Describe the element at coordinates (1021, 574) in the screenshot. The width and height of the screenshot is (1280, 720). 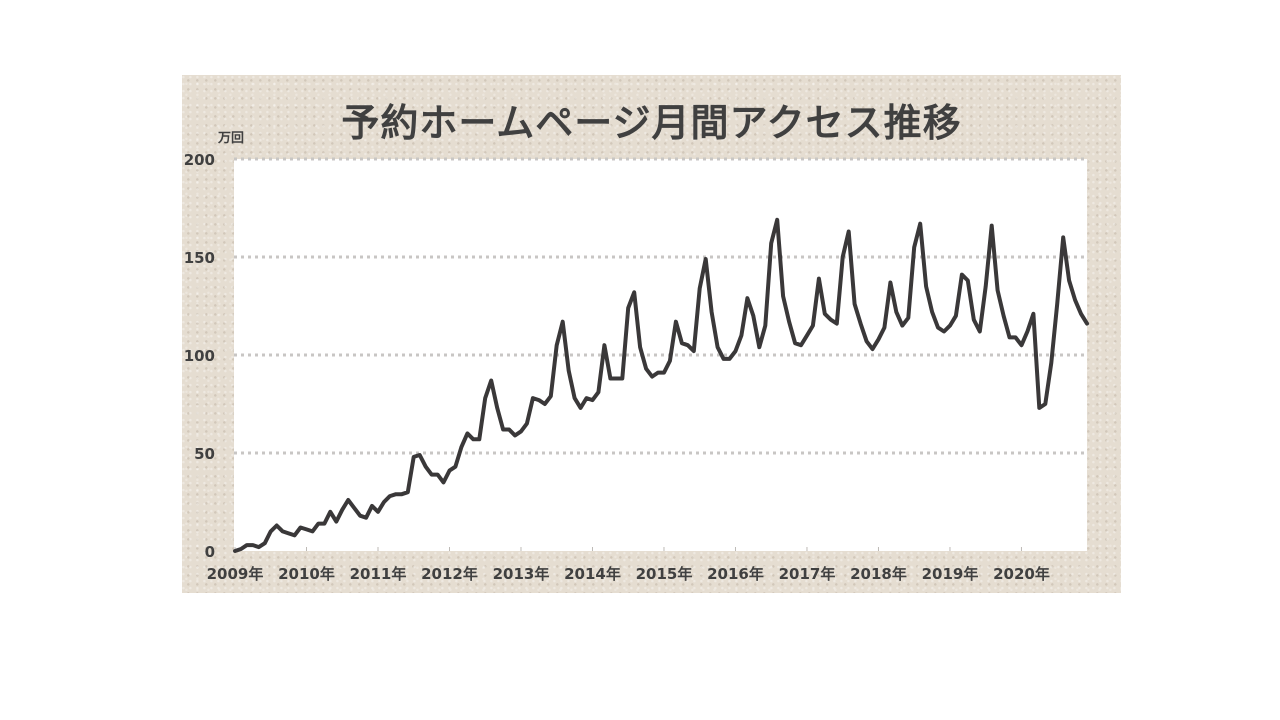
I see `x-tick-label: 2020年` at that location.